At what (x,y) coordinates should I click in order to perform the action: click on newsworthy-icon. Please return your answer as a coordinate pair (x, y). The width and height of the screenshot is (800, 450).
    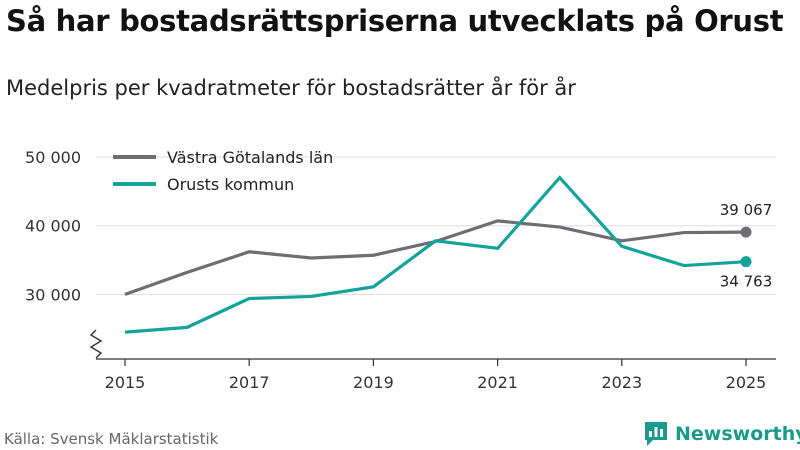
    Looking at the image, I should click on (656, 434).